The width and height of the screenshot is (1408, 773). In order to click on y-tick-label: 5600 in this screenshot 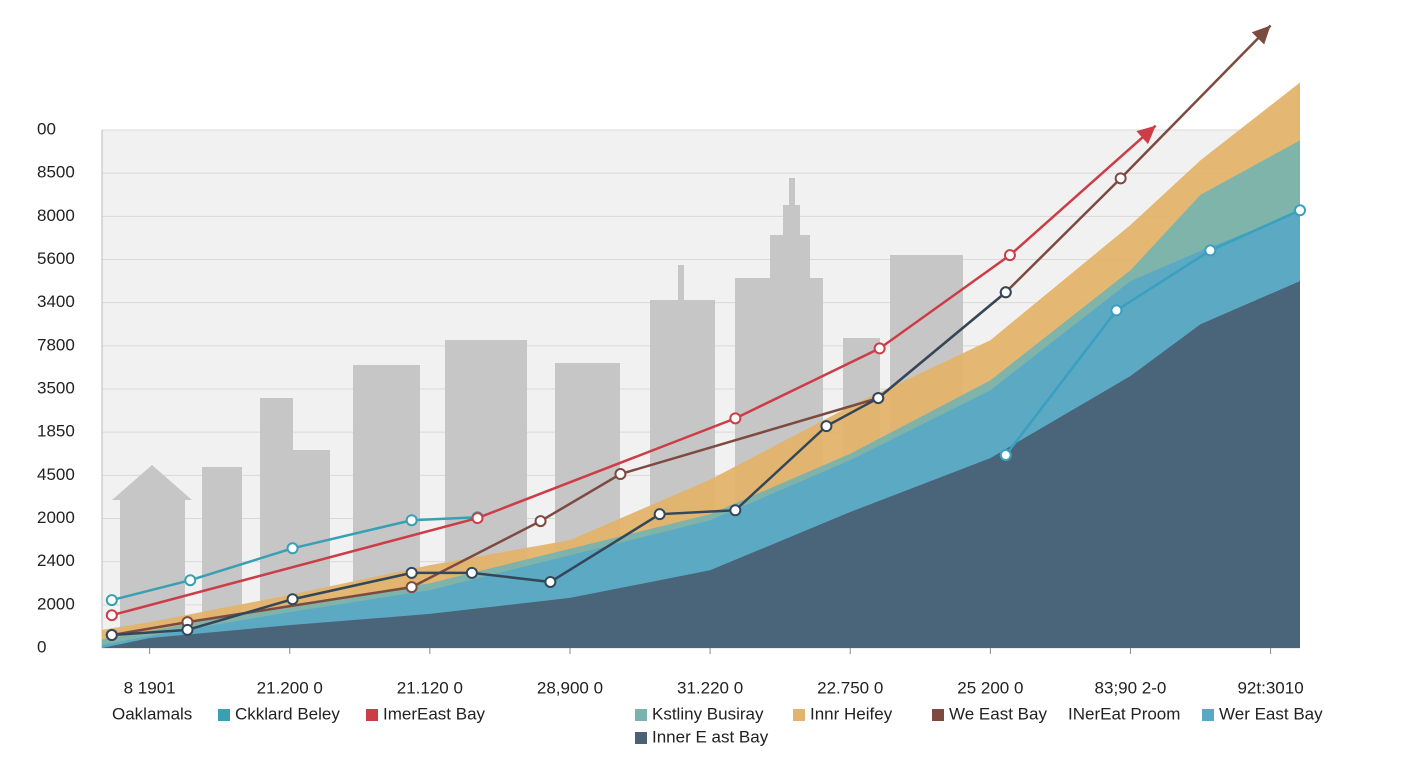, I will do `click(56, 258)`.